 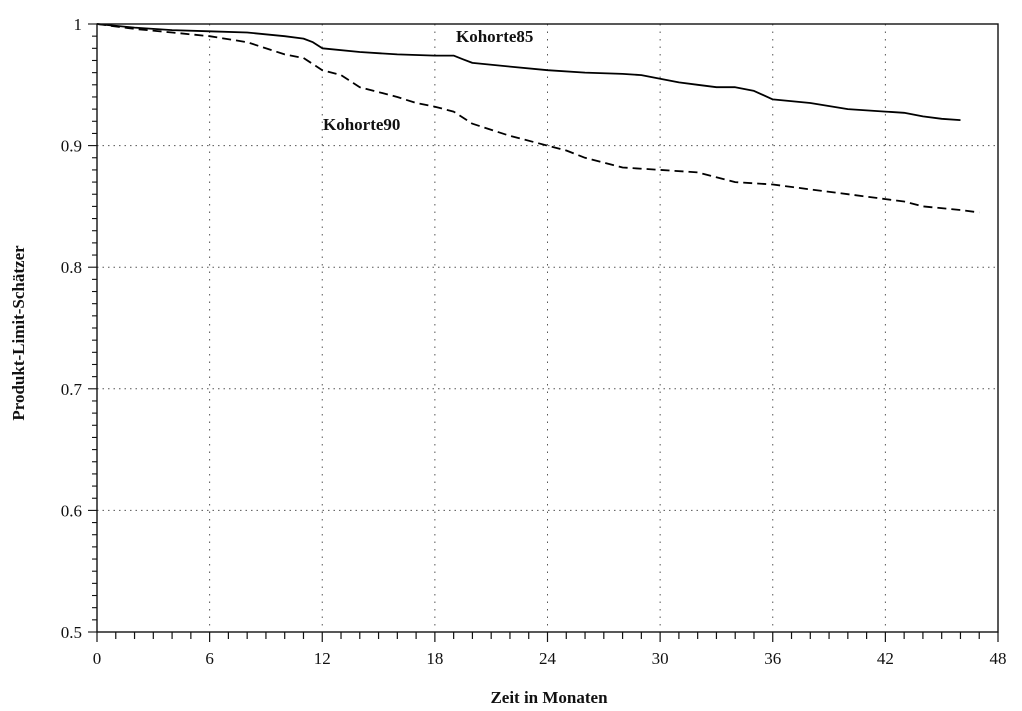 What do you see at coordinates (71, 267) in the screenshot?
I see `y-tick-label: 0.8` at bounding box center [71, 267].